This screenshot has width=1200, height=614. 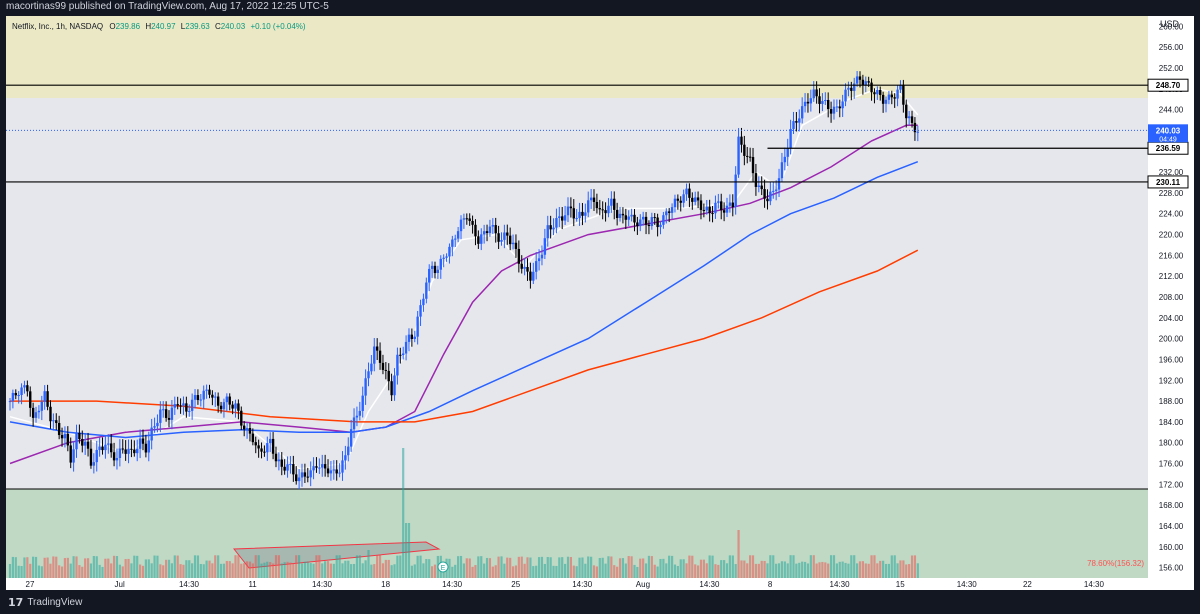 What do you see at coordinates (1168, 85) in the screenshot?
I see `price-level-tag` at bounding box center [1168, 85].